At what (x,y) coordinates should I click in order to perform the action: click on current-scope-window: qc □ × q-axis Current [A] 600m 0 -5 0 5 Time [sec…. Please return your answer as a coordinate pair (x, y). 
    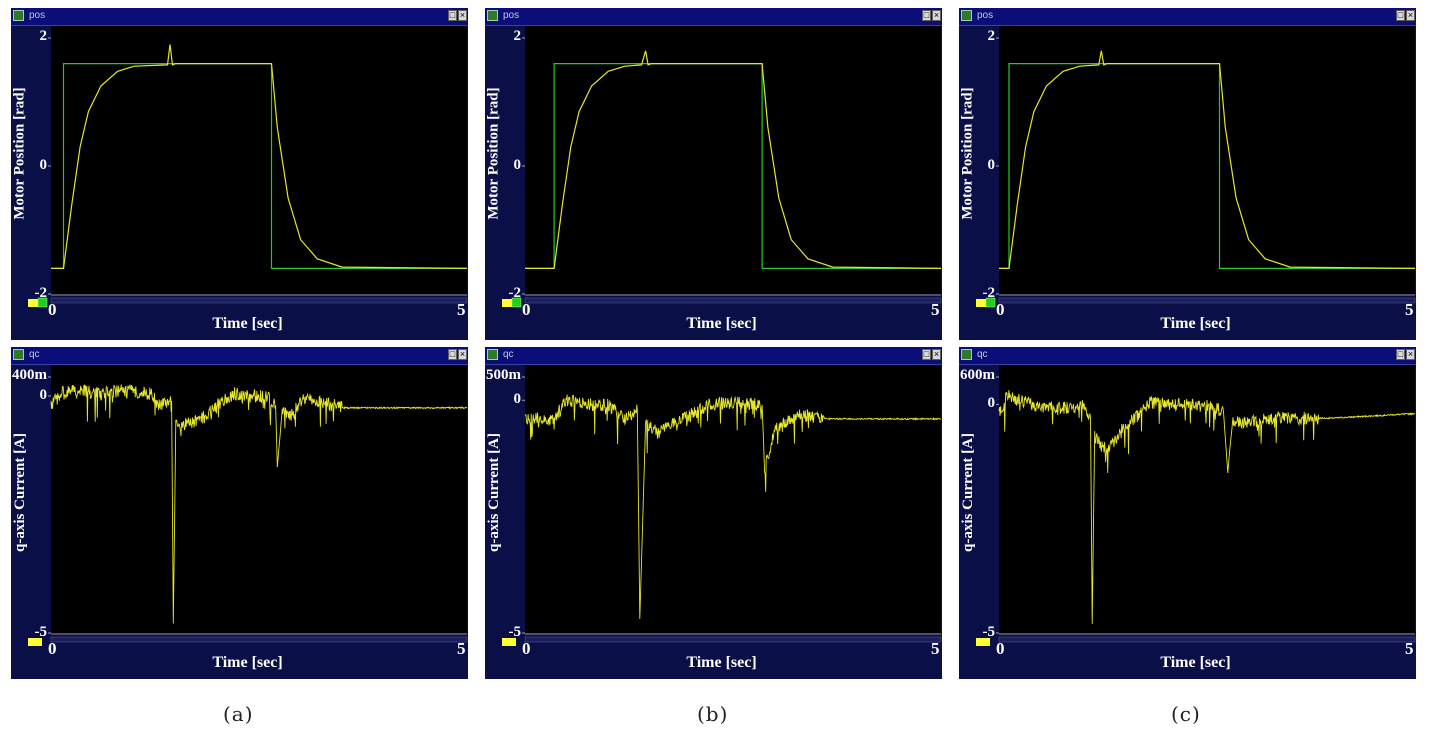
    Looking at the image, I should click on (1187, 513).